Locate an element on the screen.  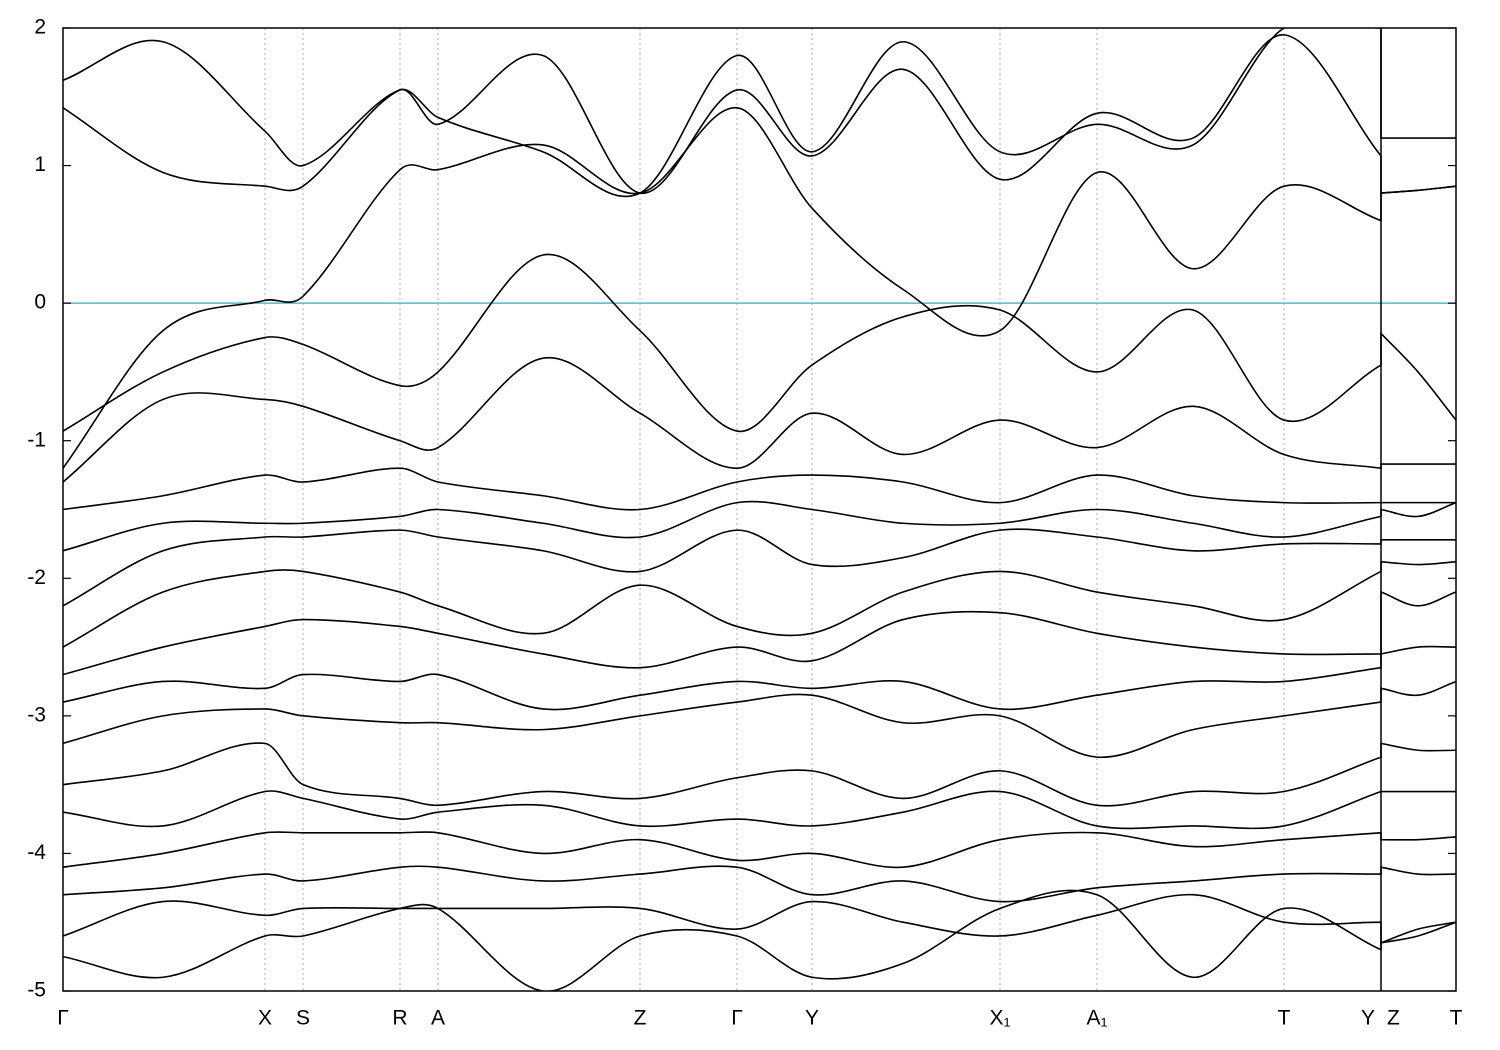
y-tick-label: -1 is located at coordinates (36, 439).